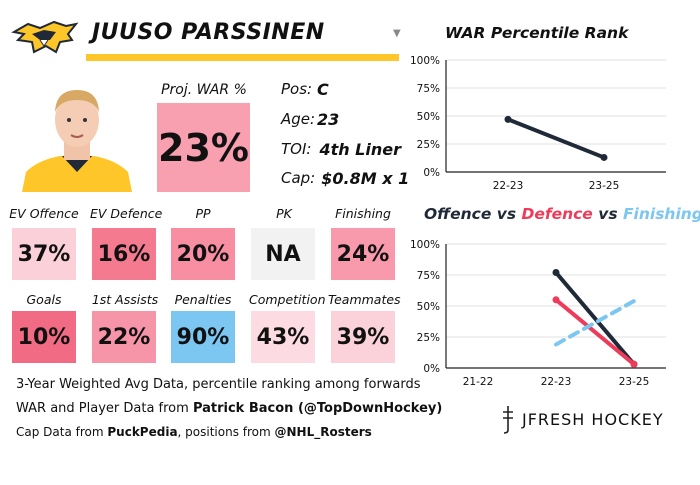 The height and width of the screenshot is (485, 700). What do you see at coordinates (341, 121) in the screenshot?
I see `info-age: Age: 23` at bounding box center [341, 121].